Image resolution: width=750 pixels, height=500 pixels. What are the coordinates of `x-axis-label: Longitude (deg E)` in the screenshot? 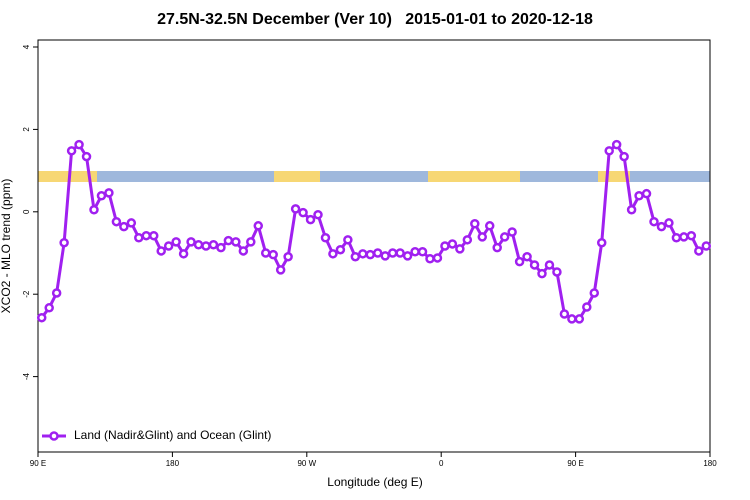 It's located at (374, 482).